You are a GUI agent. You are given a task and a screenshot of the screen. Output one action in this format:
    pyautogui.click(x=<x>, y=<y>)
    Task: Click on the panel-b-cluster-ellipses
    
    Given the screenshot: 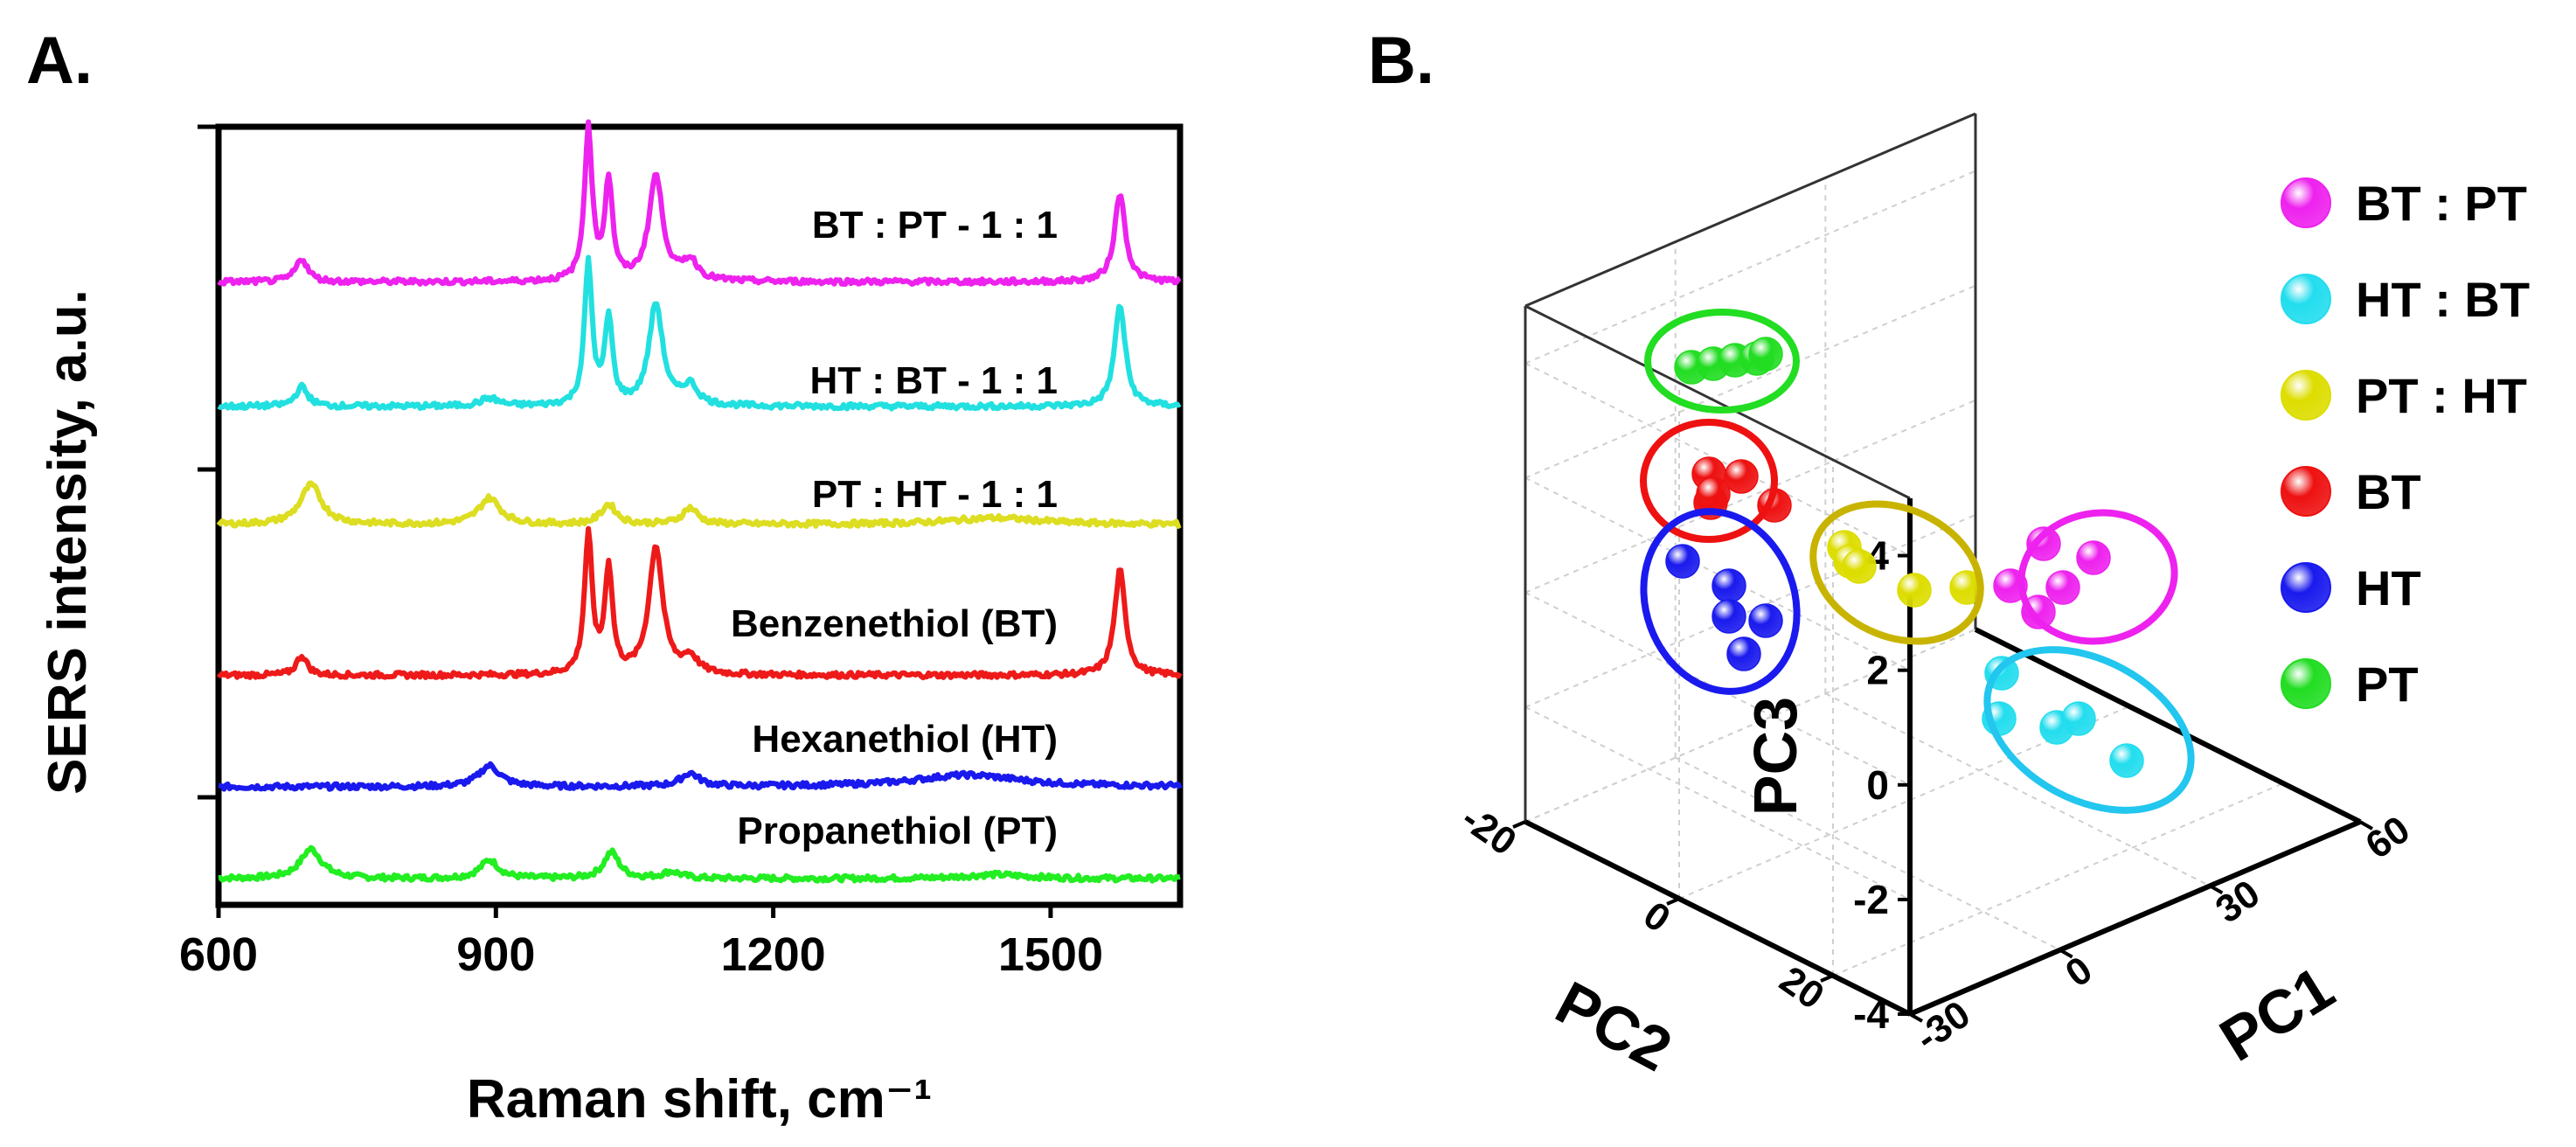 What is the action you would take?
    pyautogui.click(x=1918, y=561)
    